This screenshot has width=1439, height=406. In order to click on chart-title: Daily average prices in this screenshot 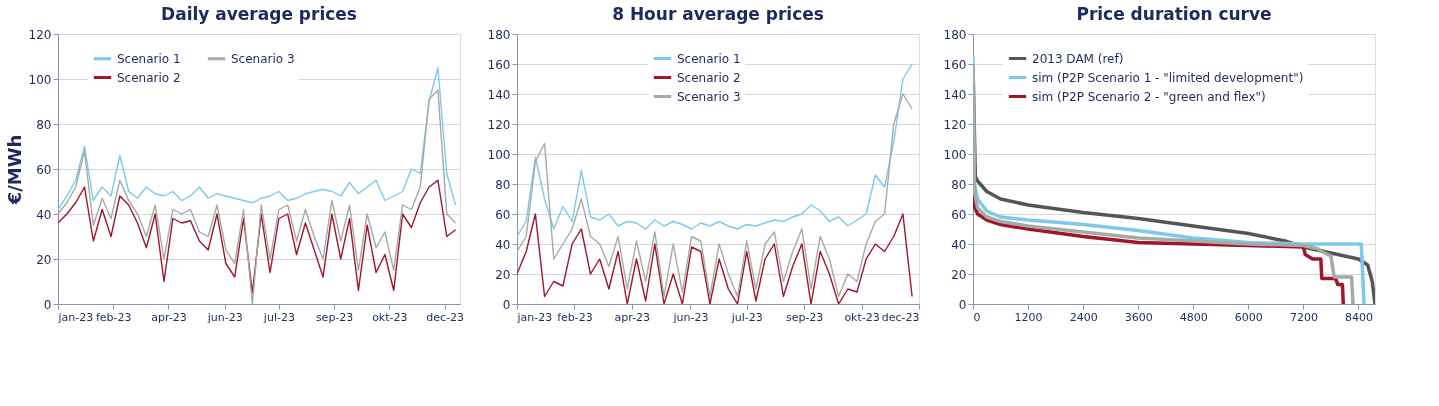, I will do `click(259, 14)`.